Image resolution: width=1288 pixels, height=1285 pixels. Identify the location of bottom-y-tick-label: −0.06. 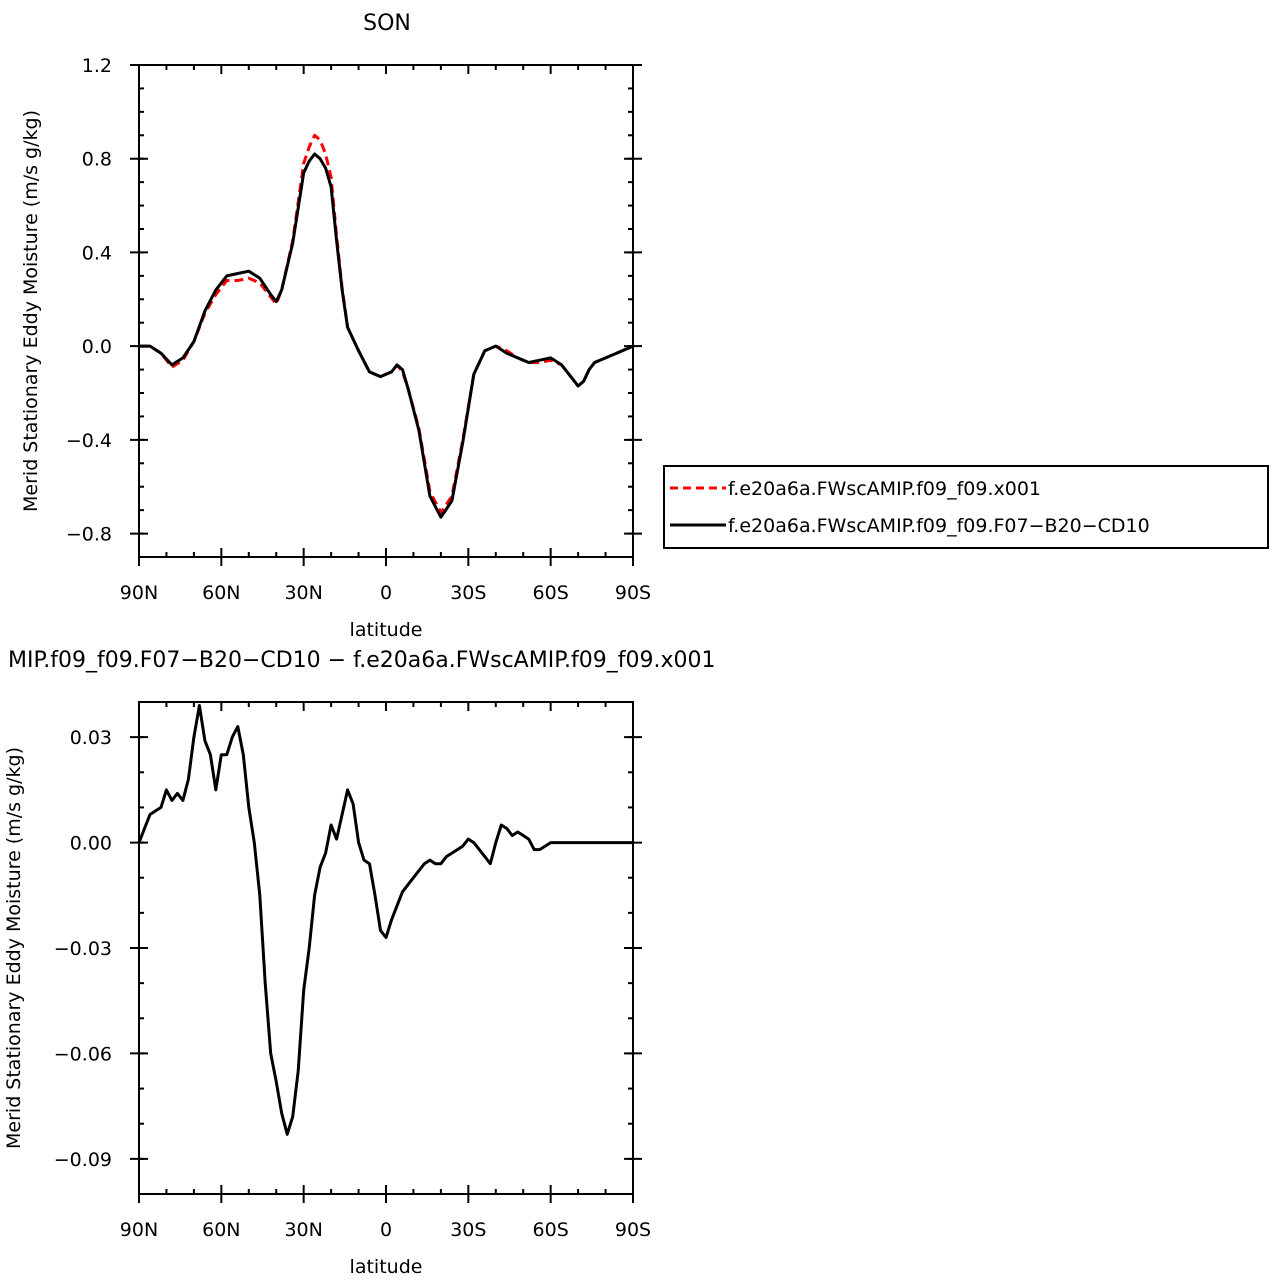
(83, 1054).